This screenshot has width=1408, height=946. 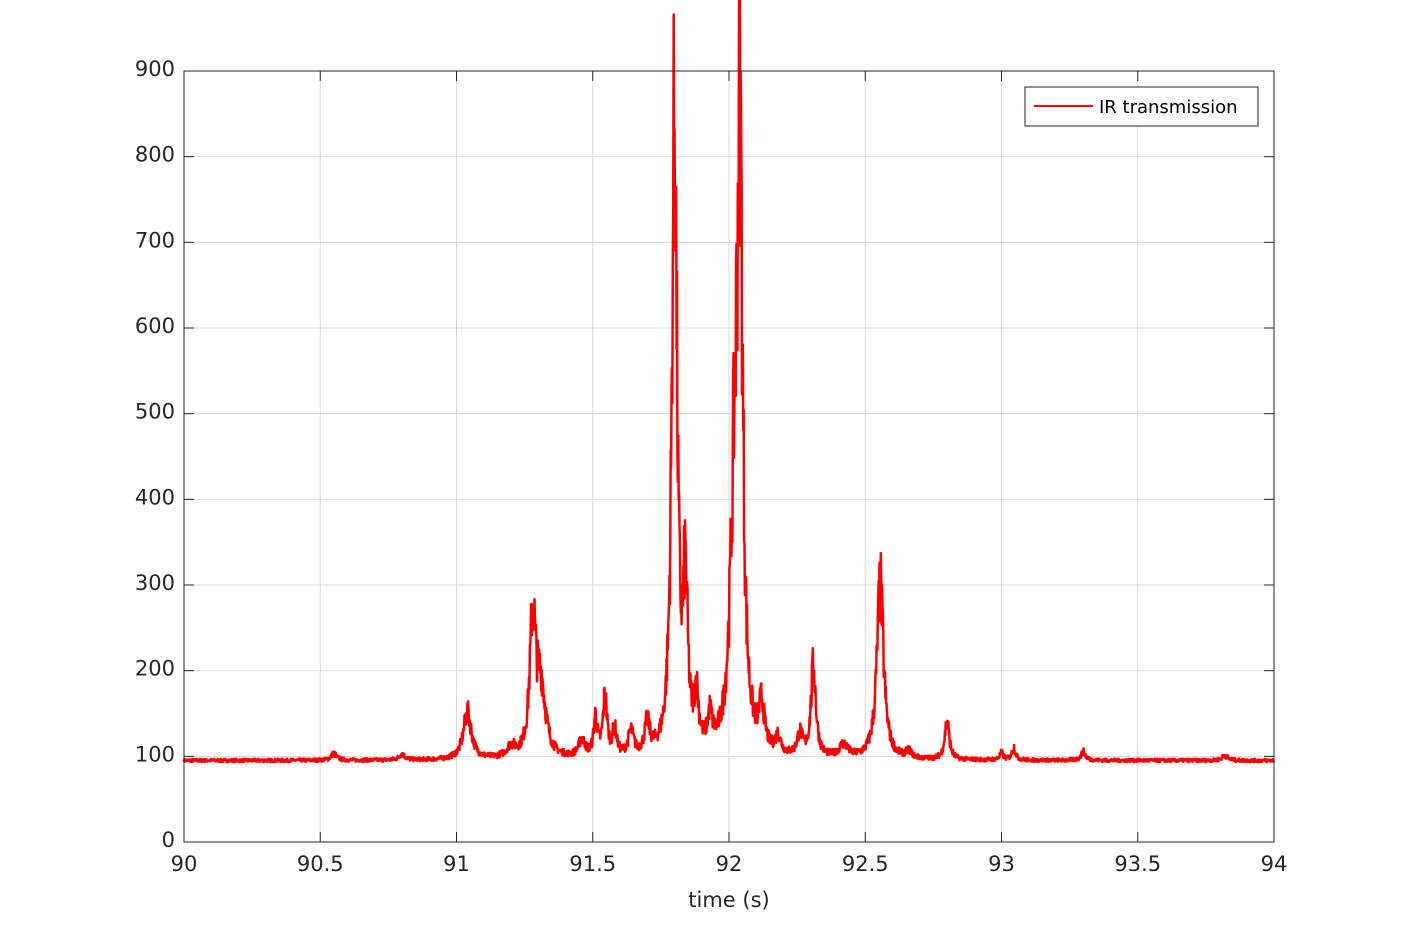 What do you see at coordinates (865, 864) in the screenshot?
I see `x-tick-label: 92.5` at bounding box center [865, 864].